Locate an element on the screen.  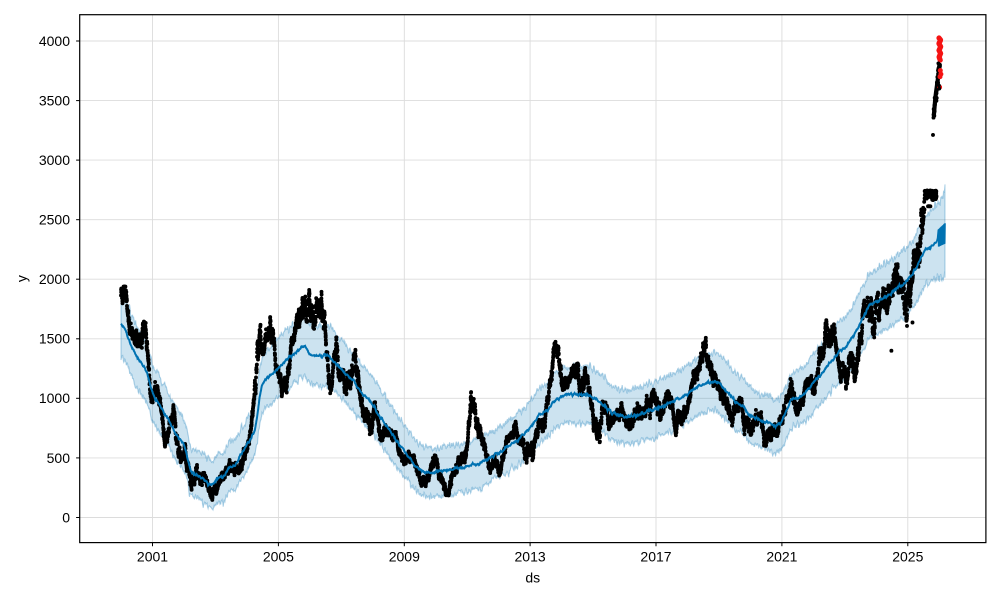
svg-text: ds is located at coordinates (532, 577).